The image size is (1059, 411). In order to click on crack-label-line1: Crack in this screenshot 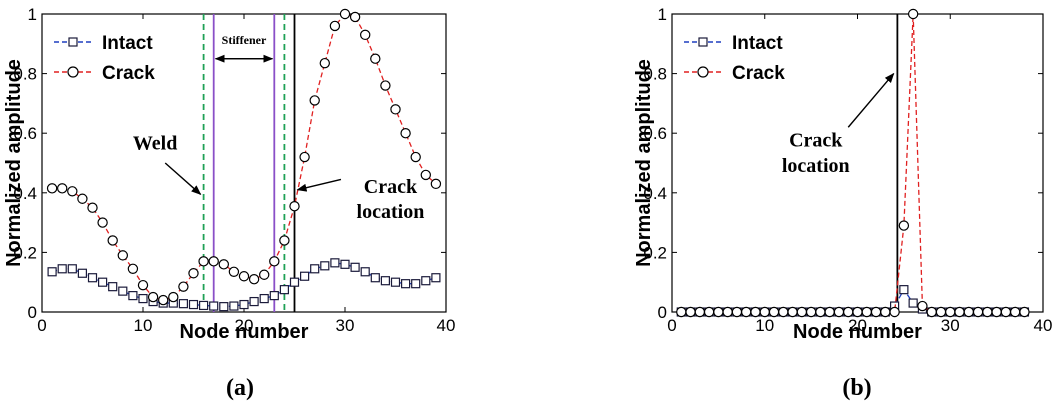, I will do `click(391, 187)`.